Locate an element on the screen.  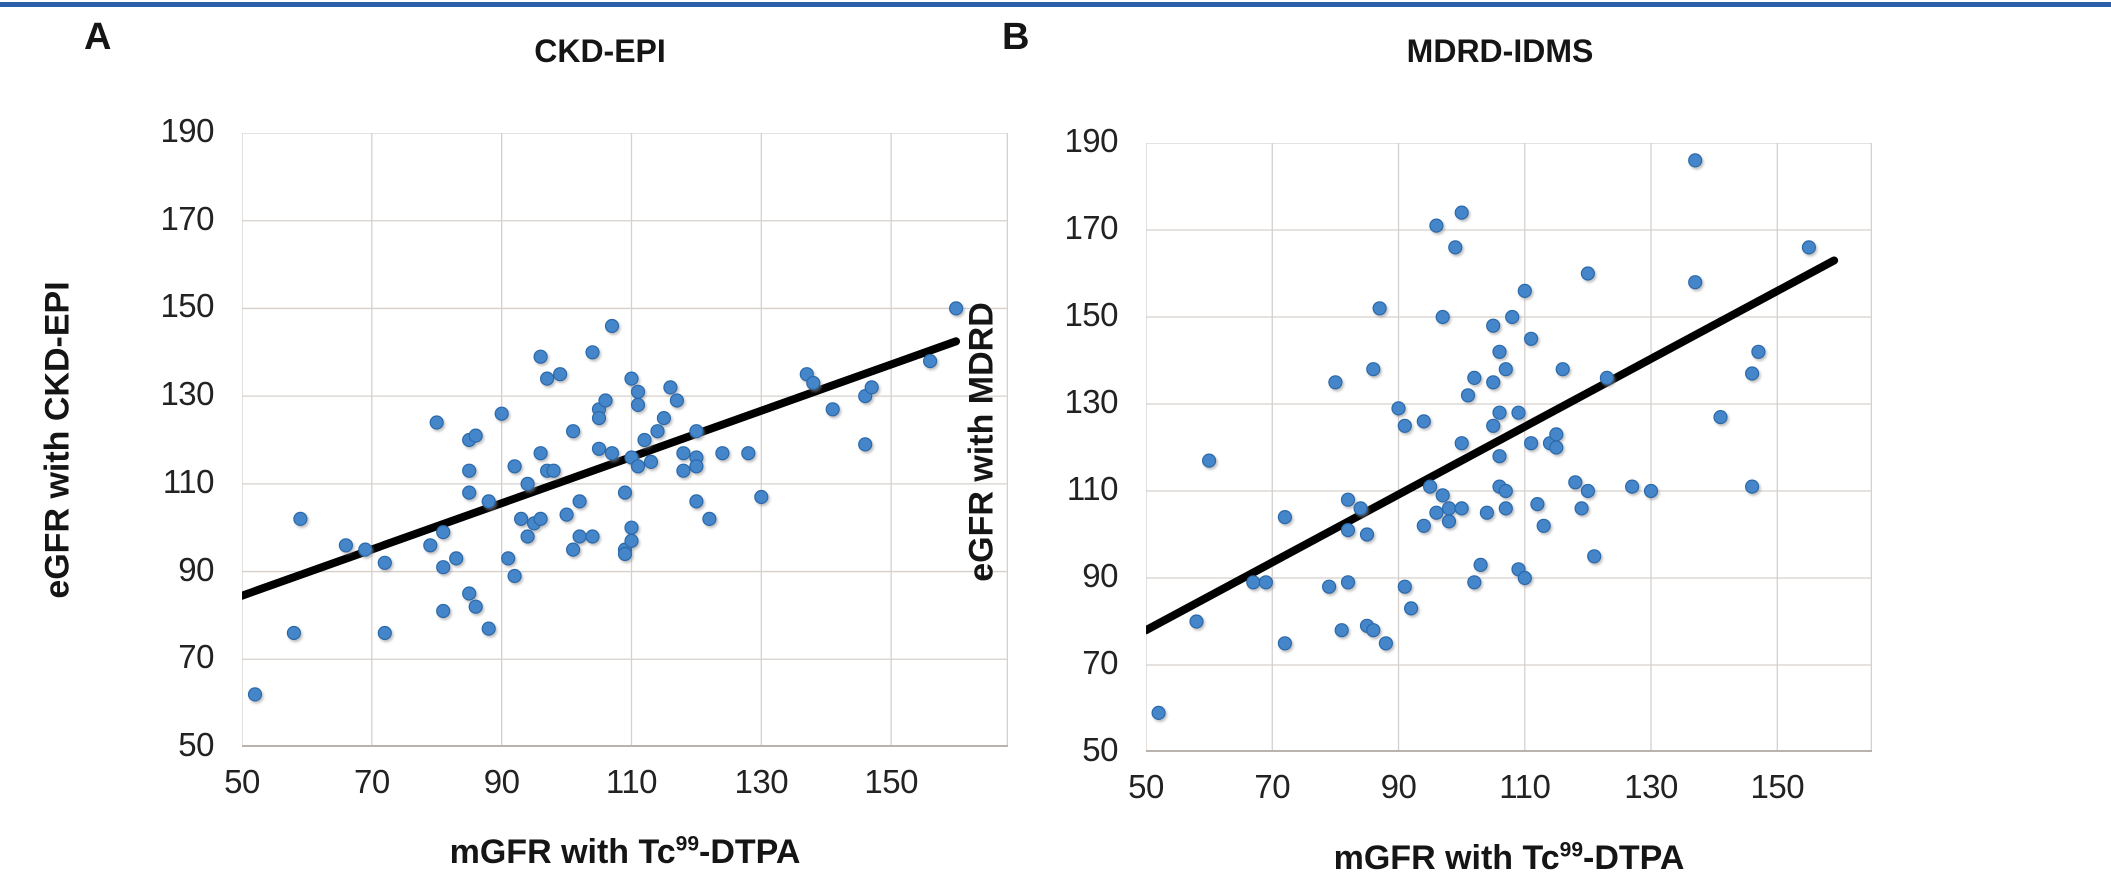
y-tick-label-190: 190 is located at coordinates (1091, 140).